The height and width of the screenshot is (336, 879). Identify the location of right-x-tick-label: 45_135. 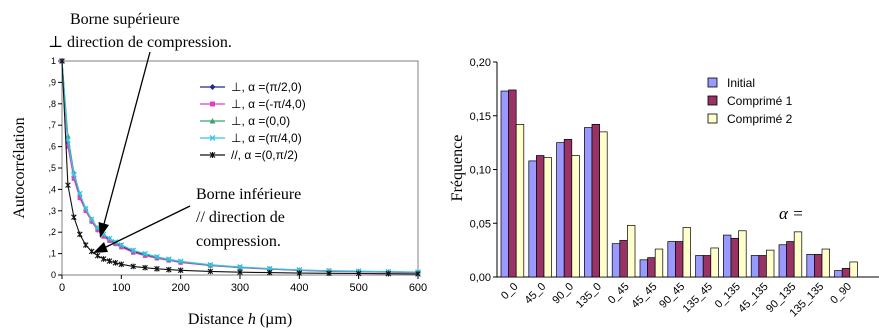
(753, 298).